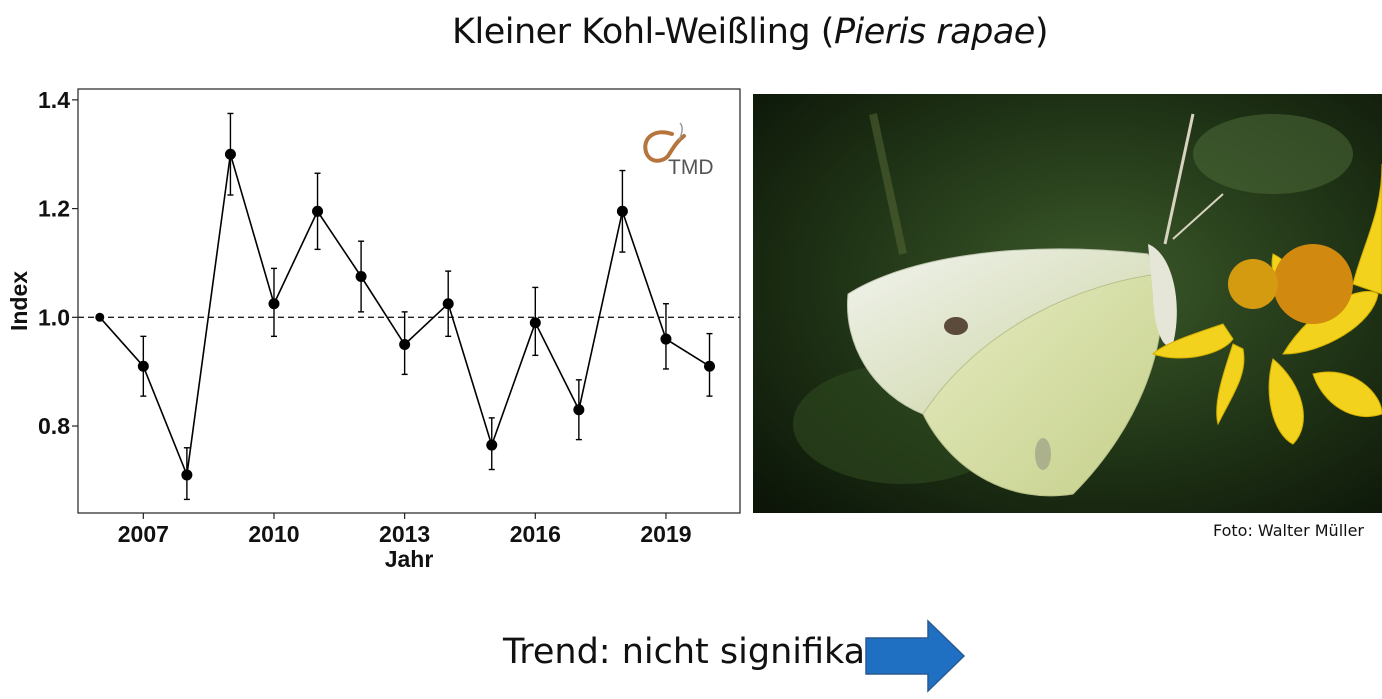 The height and width of the screenshot is (699, 1382). I want to click on x-tick-label: 2016, so click(535, 534).